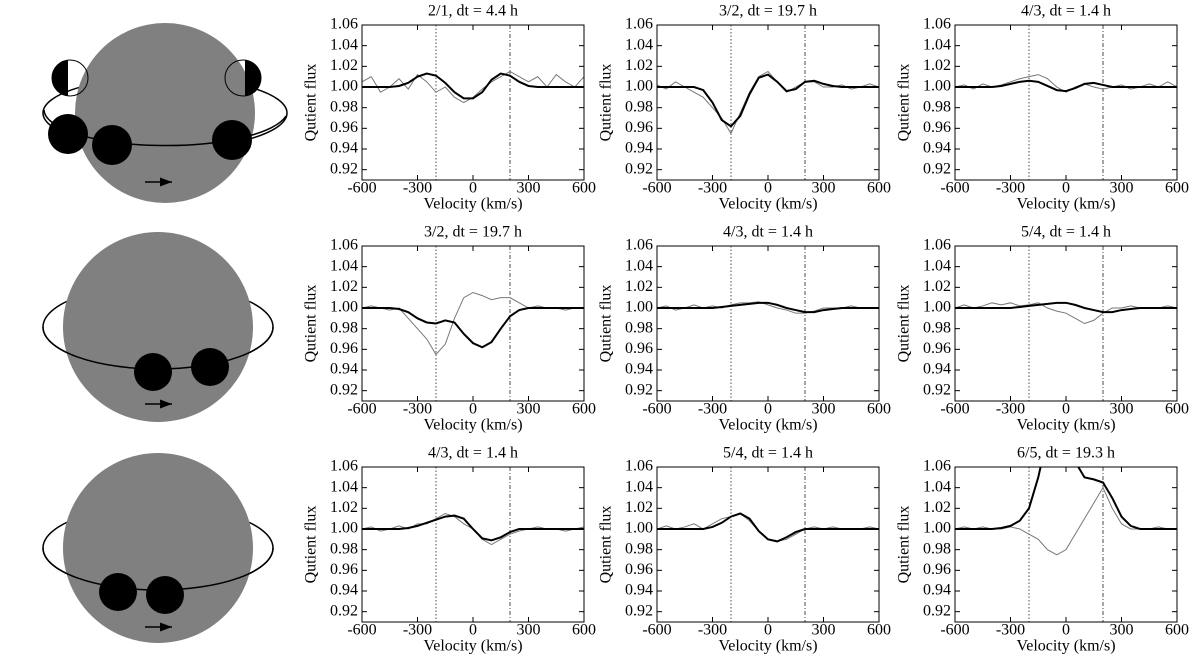 This screenshot has width=1200, height=662. Describe the element at coordinates (1066, 232) in the screenshot. I see `chart-title: 5/4, dt = 1.4 h` at that location.